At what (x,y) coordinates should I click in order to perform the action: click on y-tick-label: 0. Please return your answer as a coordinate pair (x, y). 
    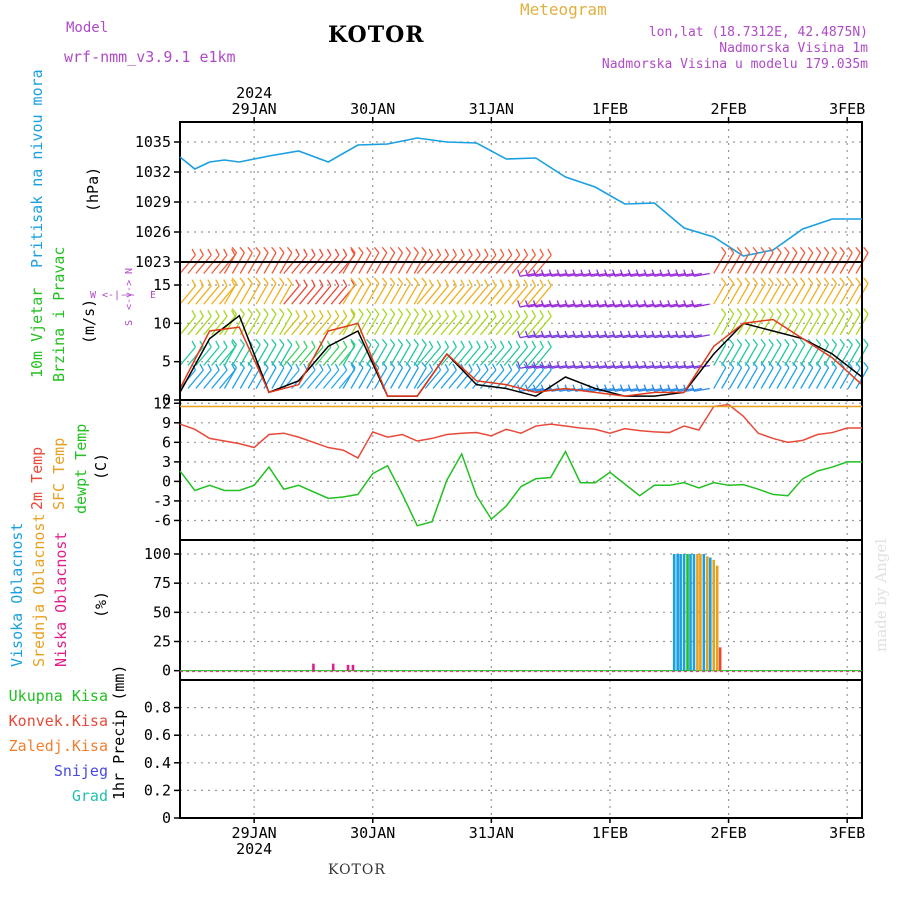
    Looking at the image, I should click on (166, 400).